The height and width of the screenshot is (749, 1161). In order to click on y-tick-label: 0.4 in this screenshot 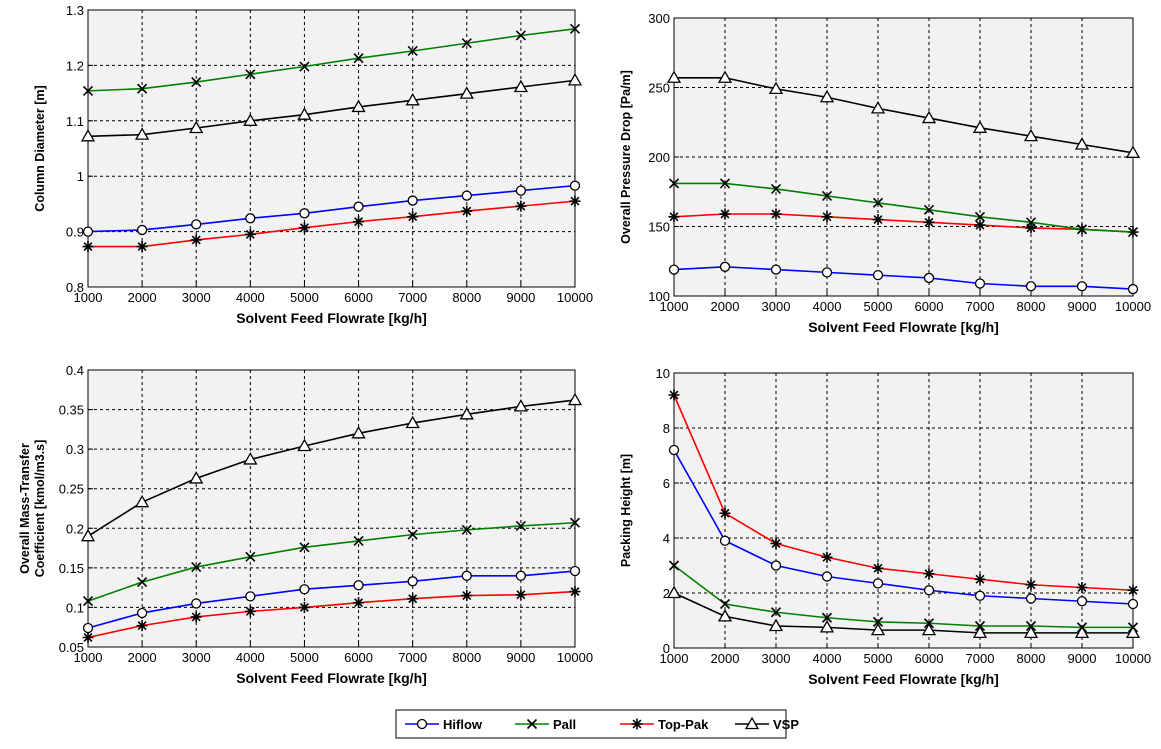, I will do `click(75, 370)`.